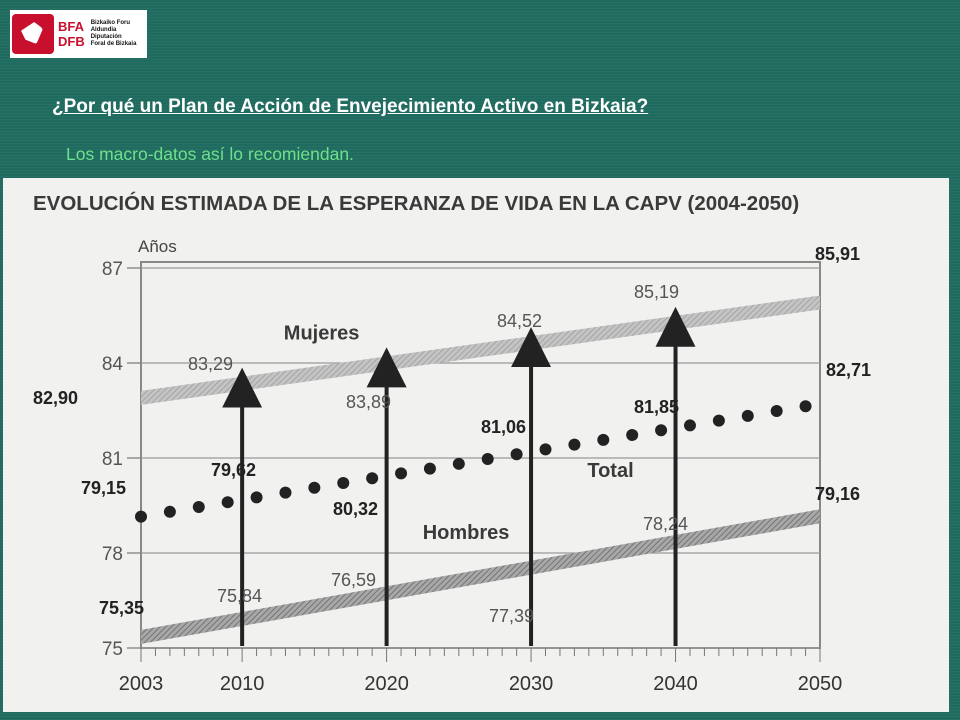 The width and height of the screenshot is (960, 720). Describe the element at coordinates (480, 350) in the screenshot. I see `series-band-mujeres` at that location.